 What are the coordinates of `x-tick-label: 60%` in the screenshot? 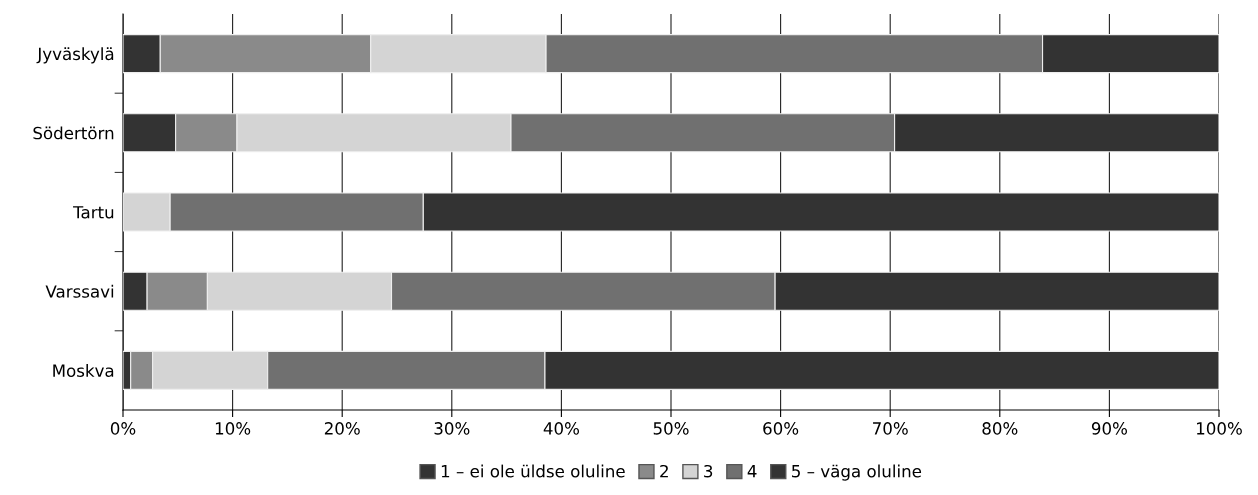 It's located at (781, 428).